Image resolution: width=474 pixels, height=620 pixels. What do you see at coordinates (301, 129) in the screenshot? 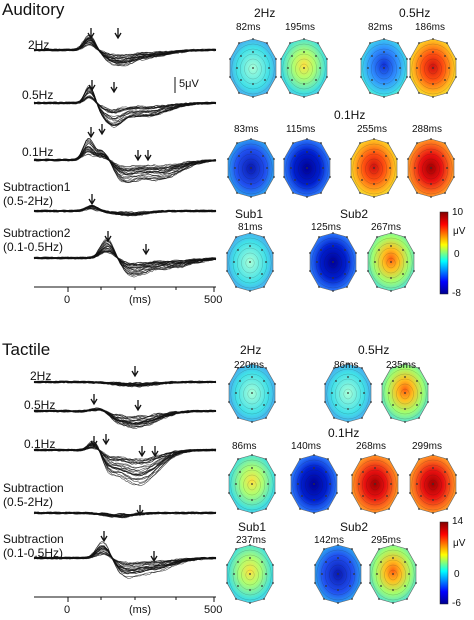
I see `latency-label: 115ms` at bounding box center [301, 129].